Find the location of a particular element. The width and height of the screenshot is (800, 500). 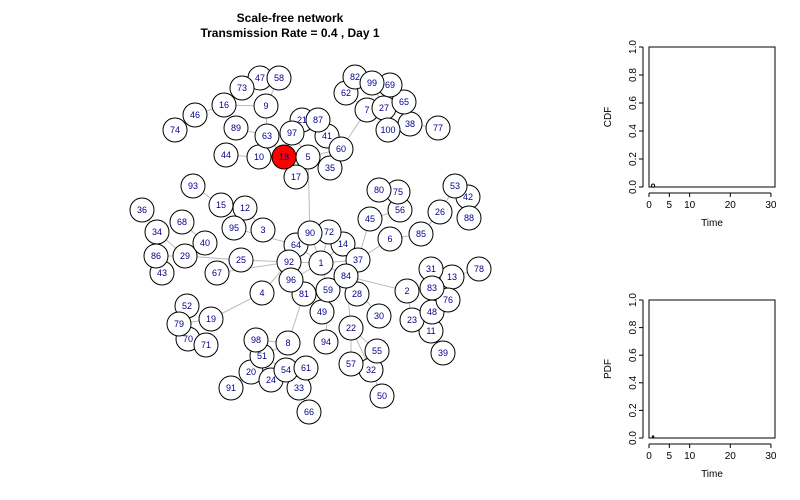

node-26: 26 is located at coordinates (440, 212).